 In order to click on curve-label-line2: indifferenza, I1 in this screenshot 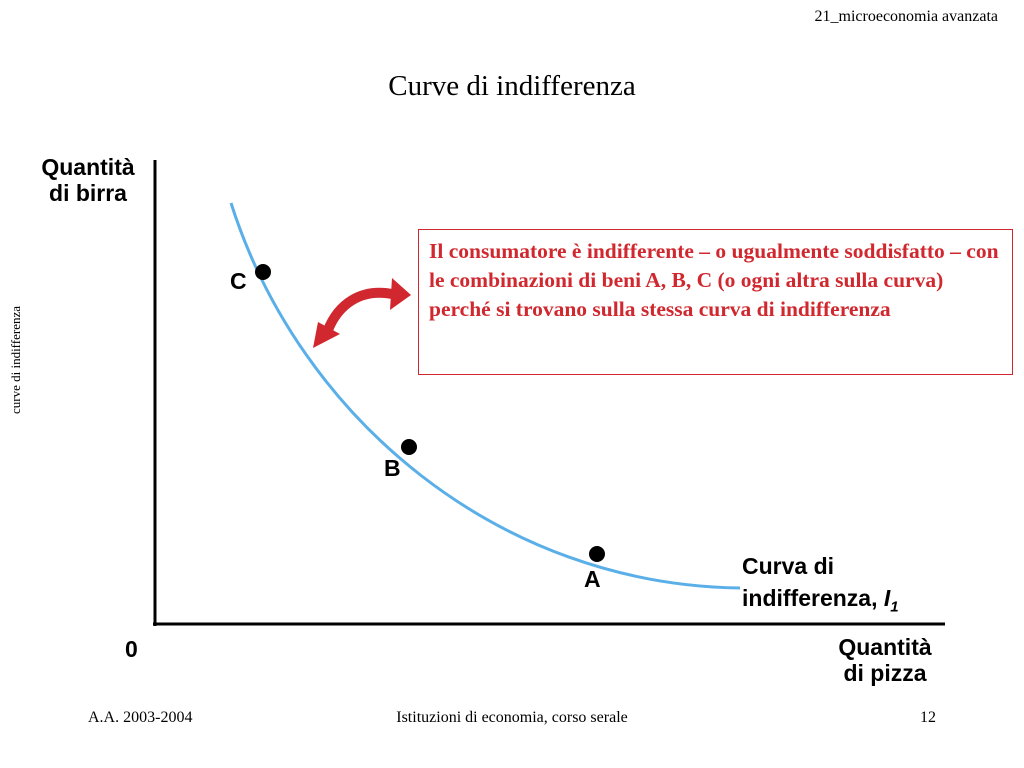, I will do `click(820, 603)`.